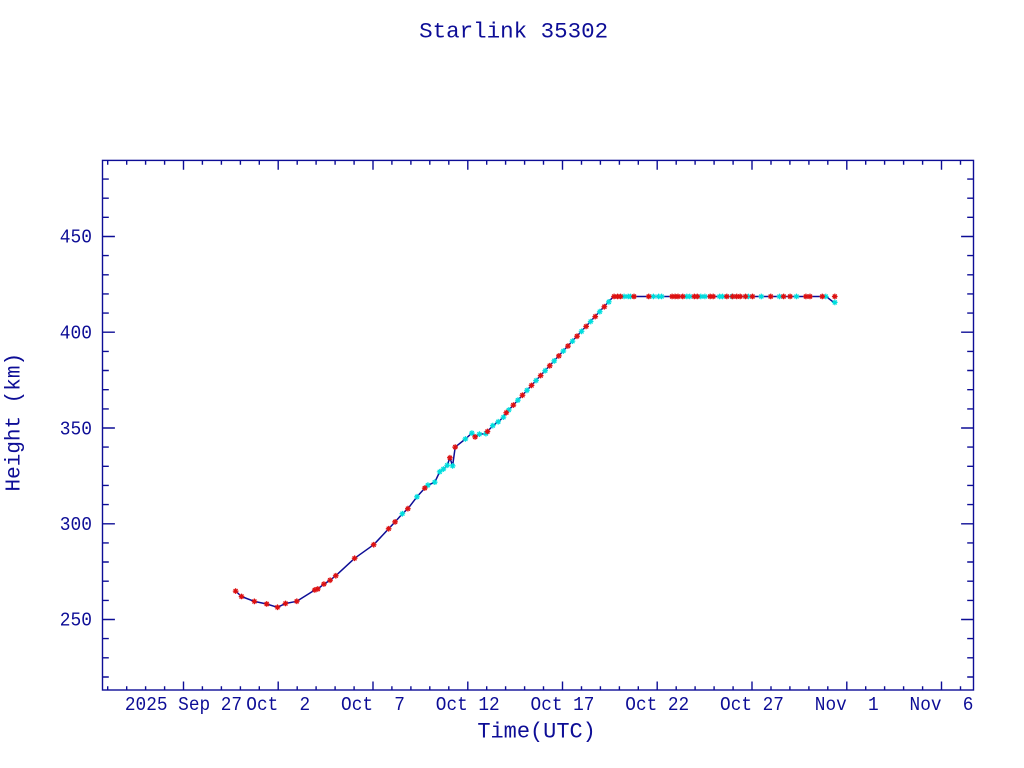  What do you see at coordinates (183, 705) in the screenshot?
I see `svg-text: 2025 Sep 27` at bounding box center [183, 705].